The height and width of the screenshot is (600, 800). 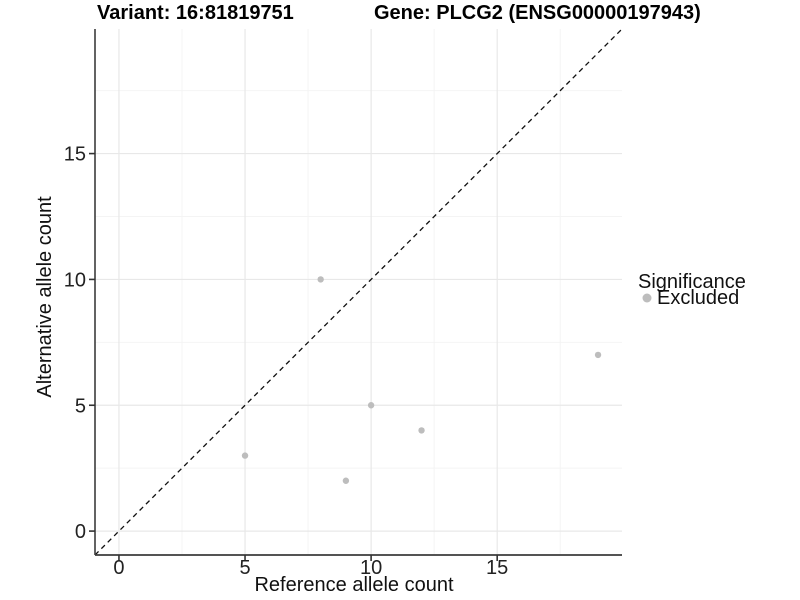 What do you see at coordinates (537, 13) in the screenshot?
I see `gene-title: Gene: PLCG2 (ENSG00000197943)` at bounding box center [537, 13].